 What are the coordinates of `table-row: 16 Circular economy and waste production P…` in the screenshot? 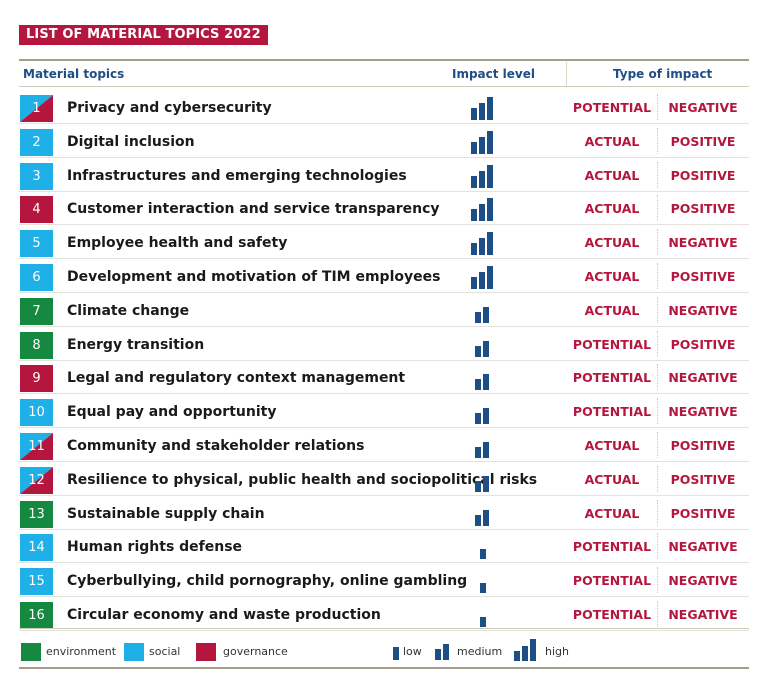 It's located at (384, 614).